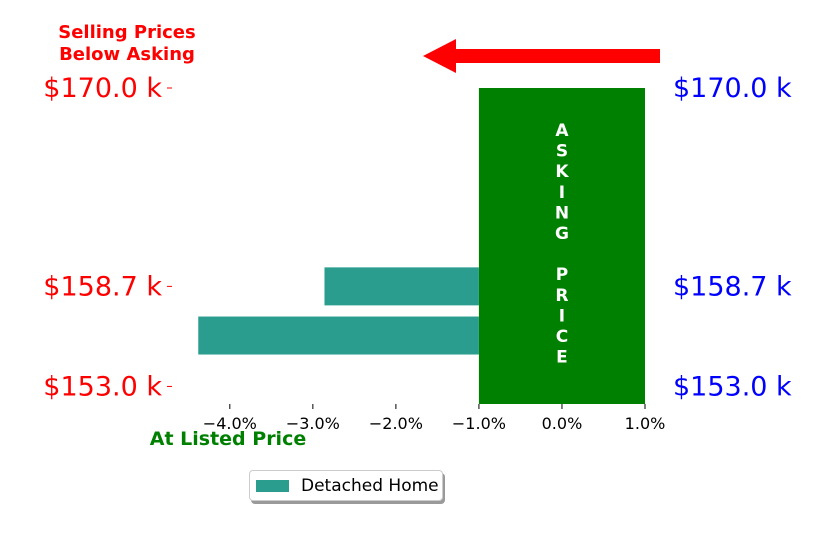 The height and width of the screenshot is (541, 834). I want to click on annotation-selling-below-asking: Selling Prices, so click(126, 32).